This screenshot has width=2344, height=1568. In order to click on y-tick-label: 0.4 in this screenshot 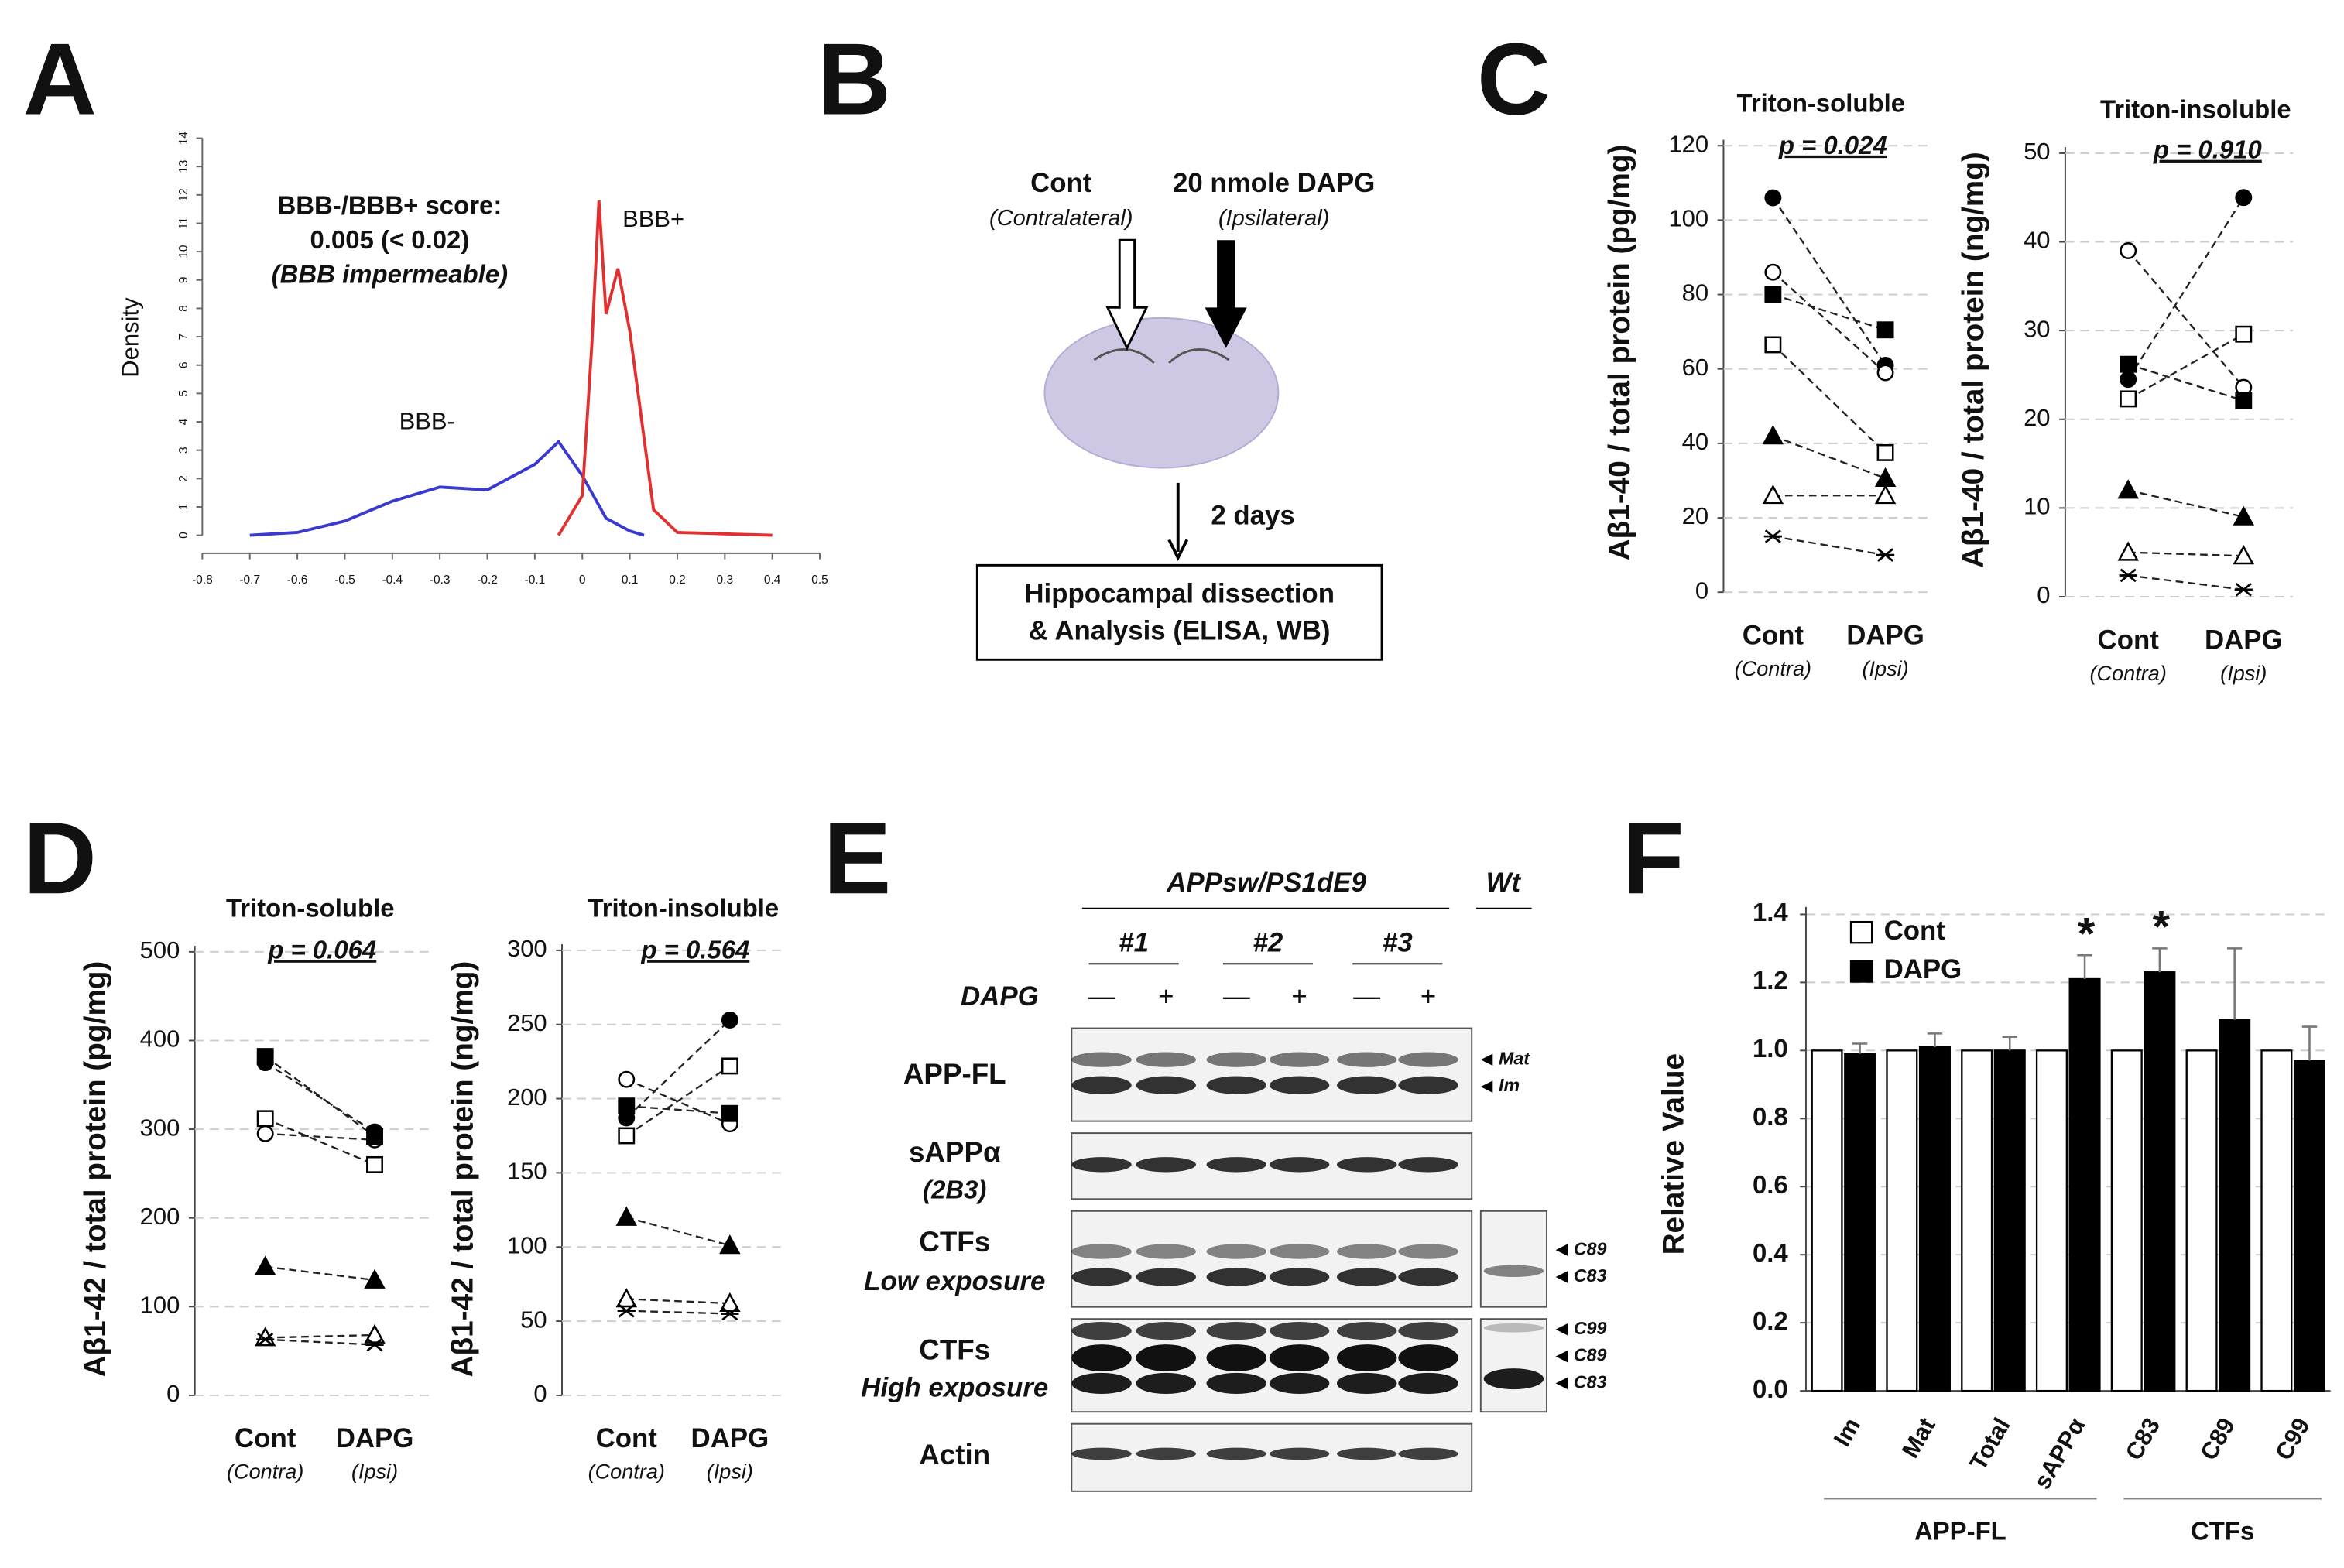, I will do `click(1770, 1252)`.